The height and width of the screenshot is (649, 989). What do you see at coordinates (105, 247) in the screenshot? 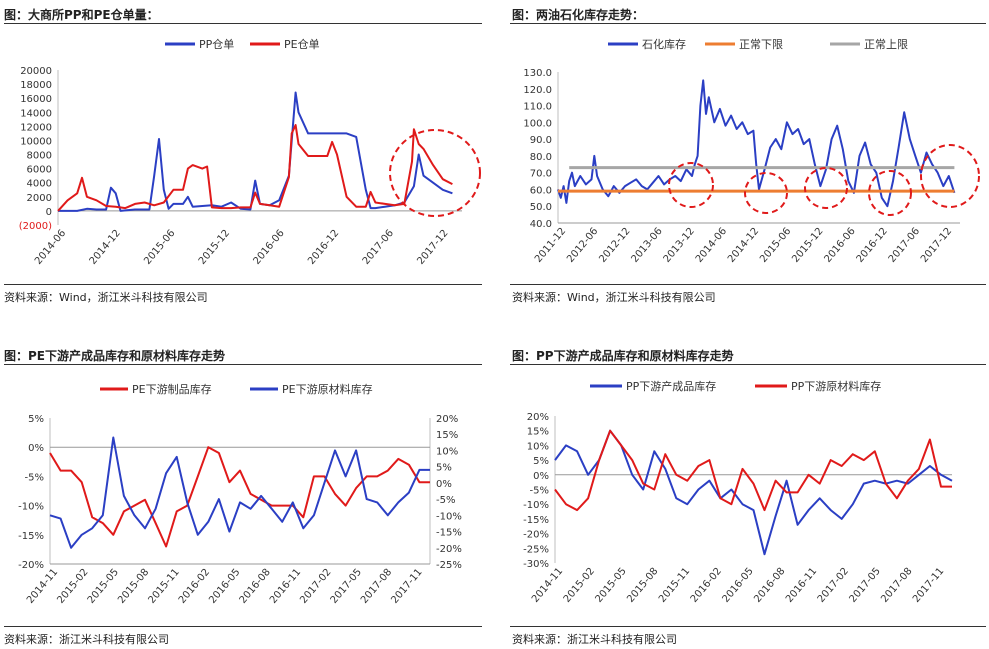
I see `chart1-x-tick-label: 2014-12` at bounding box center [105, 247].